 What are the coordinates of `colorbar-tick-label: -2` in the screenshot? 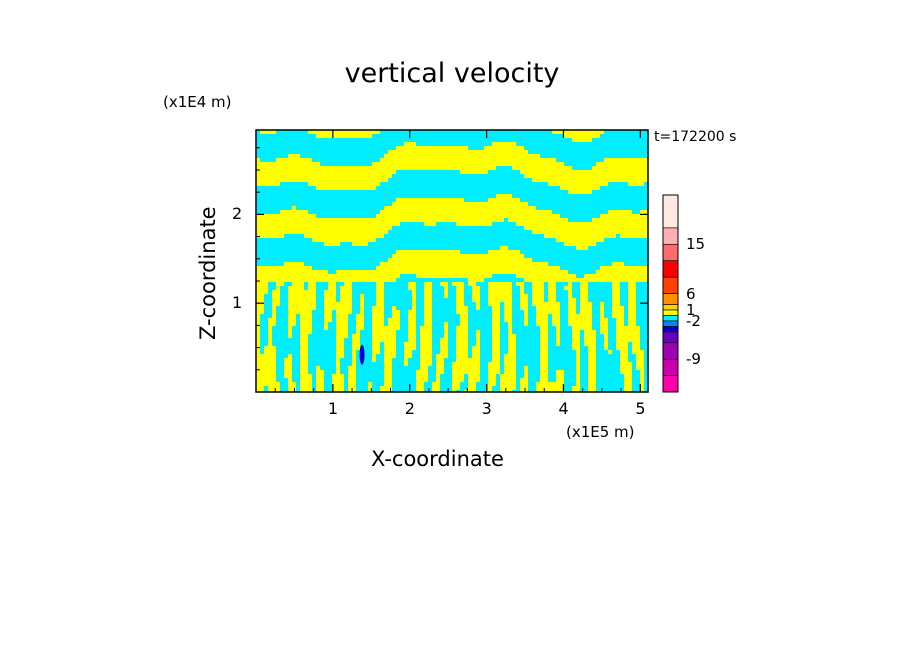 It's located at (693, 320).